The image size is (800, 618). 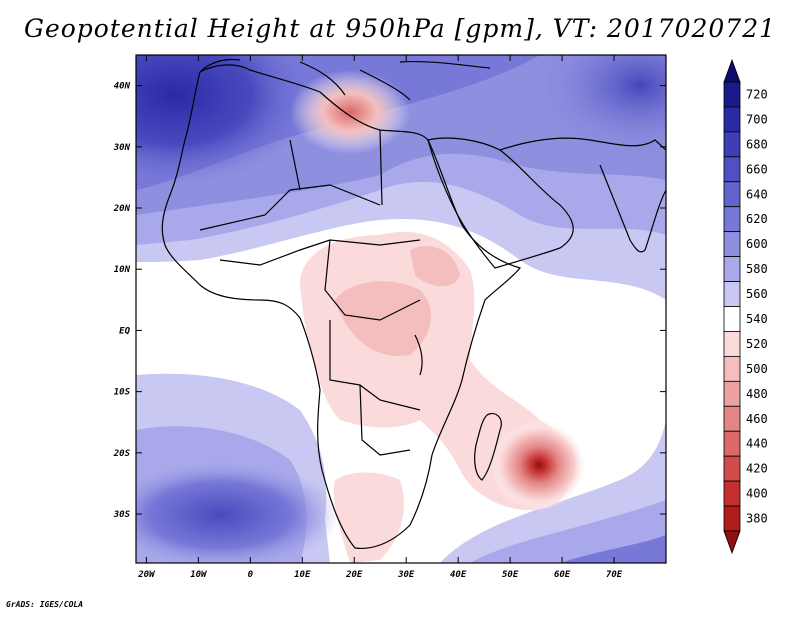 What do you see at coordinates (562, 575) in the screenshot?
I see `lon-label: 60E` at bounding box center [562, 575].